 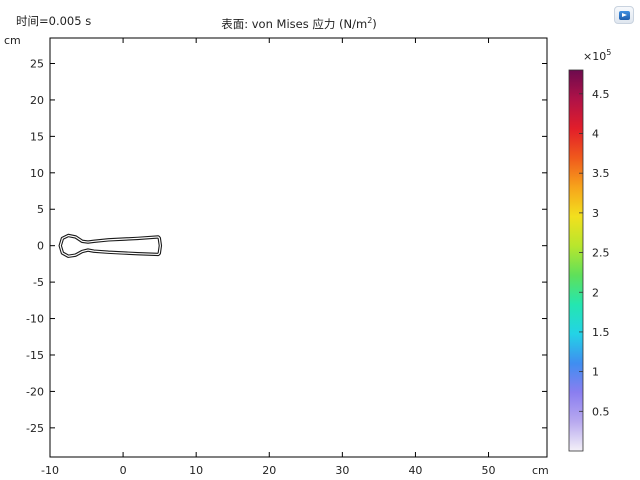 I want to click on y-tick-label: 10, so click(x=37, y=173).